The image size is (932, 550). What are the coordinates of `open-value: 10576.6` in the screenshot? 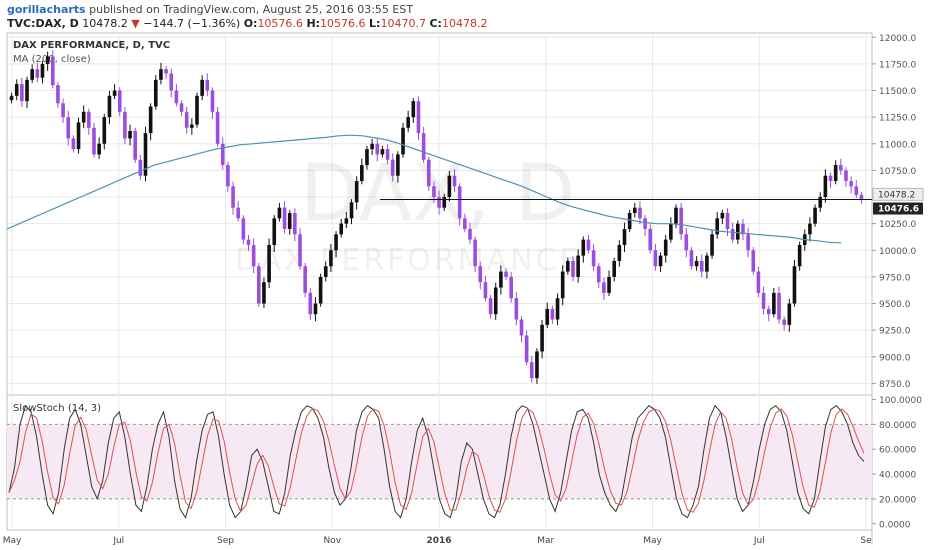 It's located at (280, 23).